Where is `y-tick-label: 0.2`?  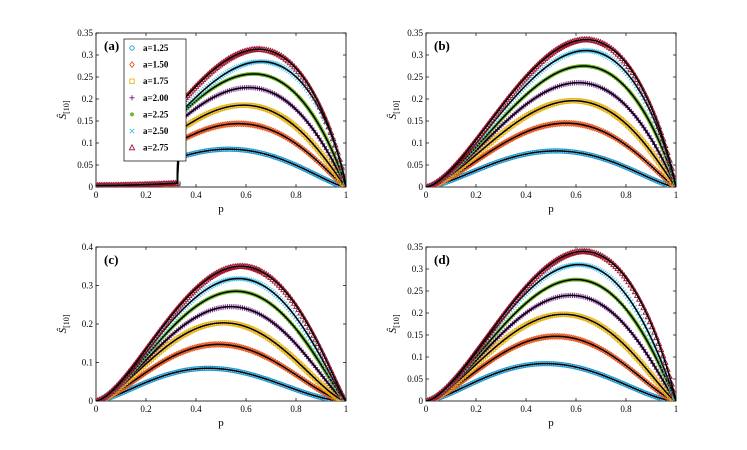 y-tick-label: 0.2 is located at coordinates (87, 324).